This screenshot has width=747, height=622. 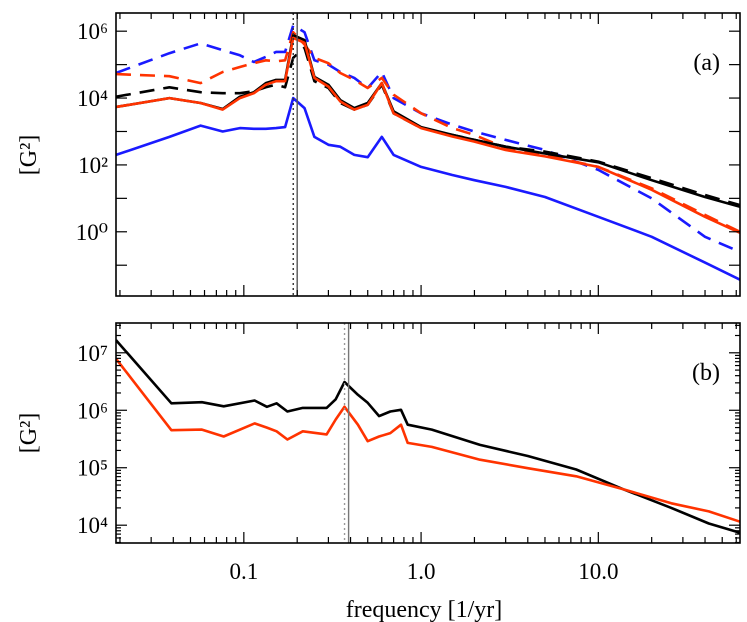 I want to click on x-tick-label: 10.0, so click(x=598, y=571).